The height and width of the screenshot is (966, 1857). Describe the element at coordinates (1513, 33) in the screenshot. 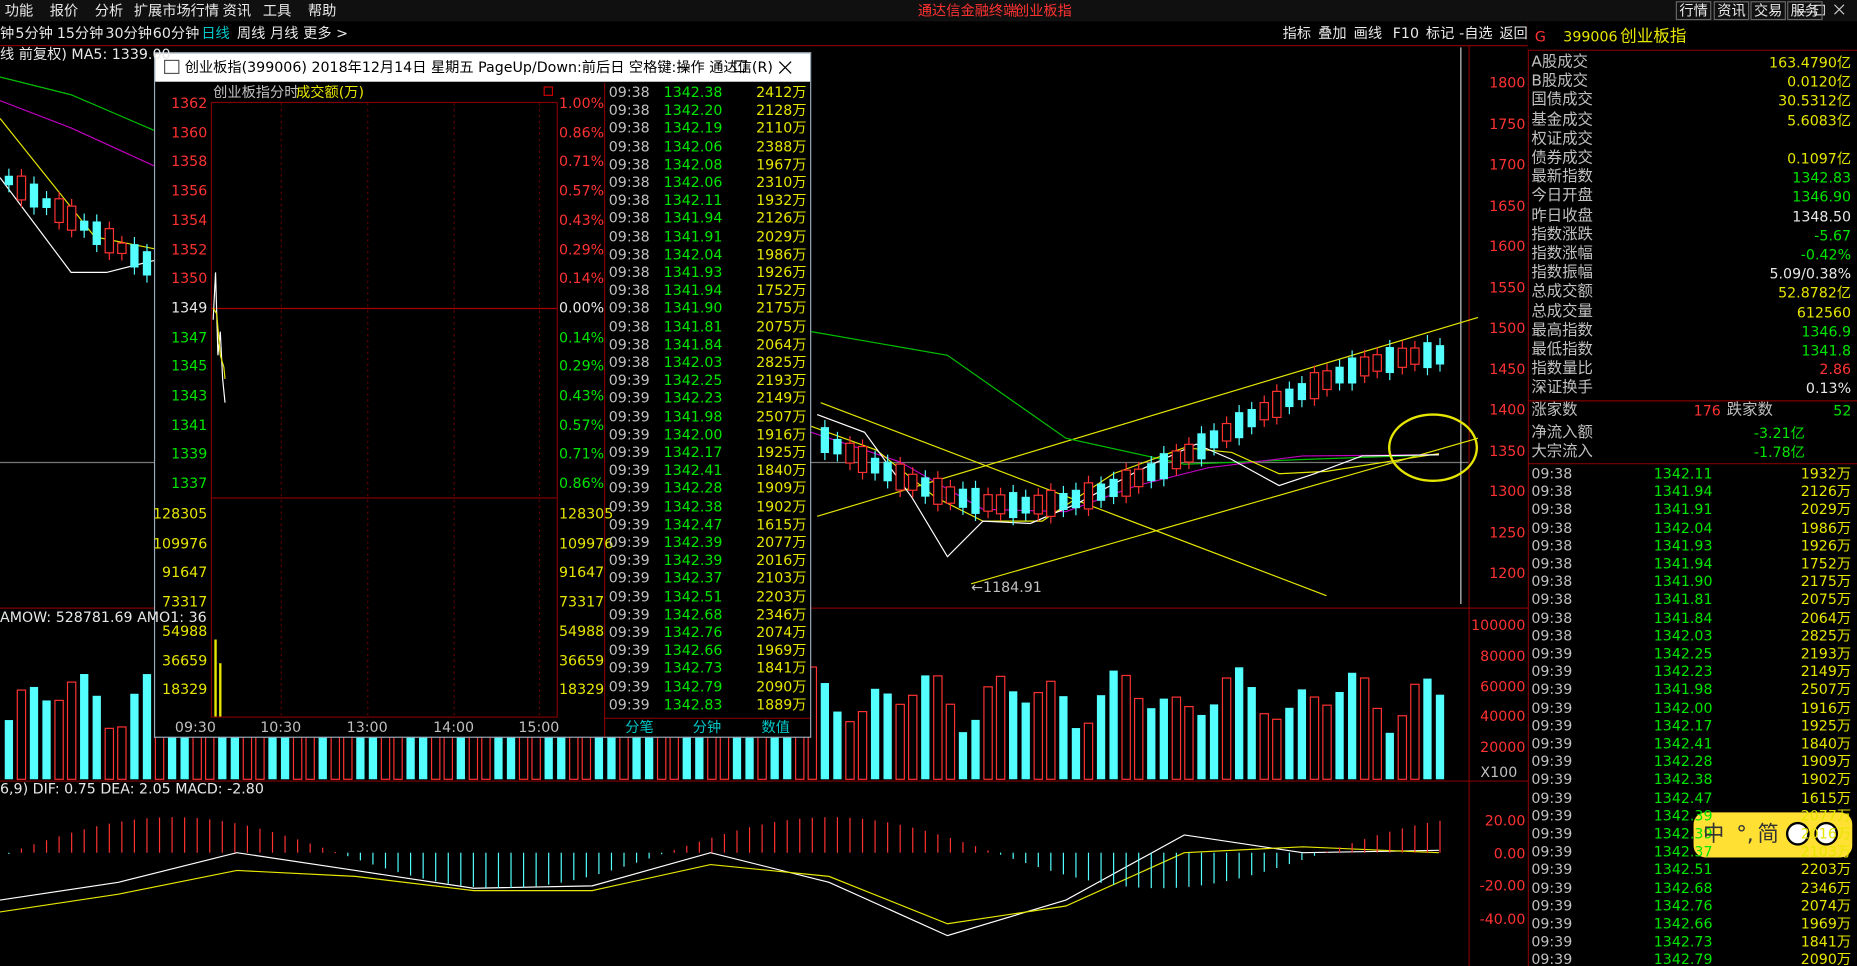

I see `toolbar-button: 返回` at that location.